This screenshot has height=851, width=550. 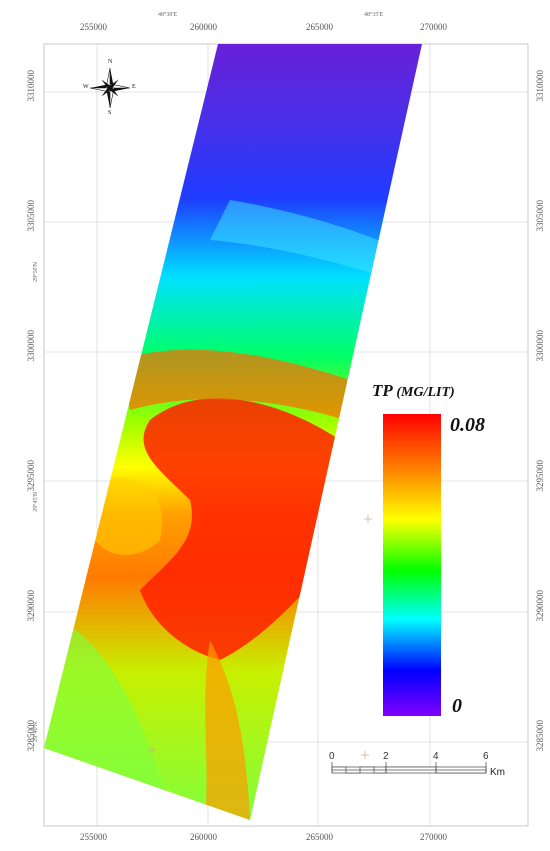 I want to click on x-tick-bottom: 260000, so click(x=203, y=837).